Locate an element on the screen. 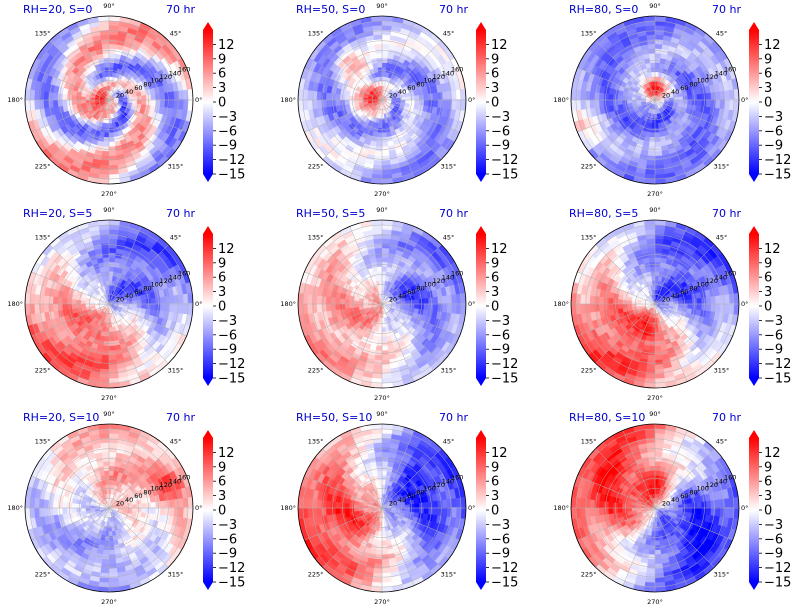 The image size is (795, 612). colorbar-tick-label: 6 is located at coordinates (222, 74).